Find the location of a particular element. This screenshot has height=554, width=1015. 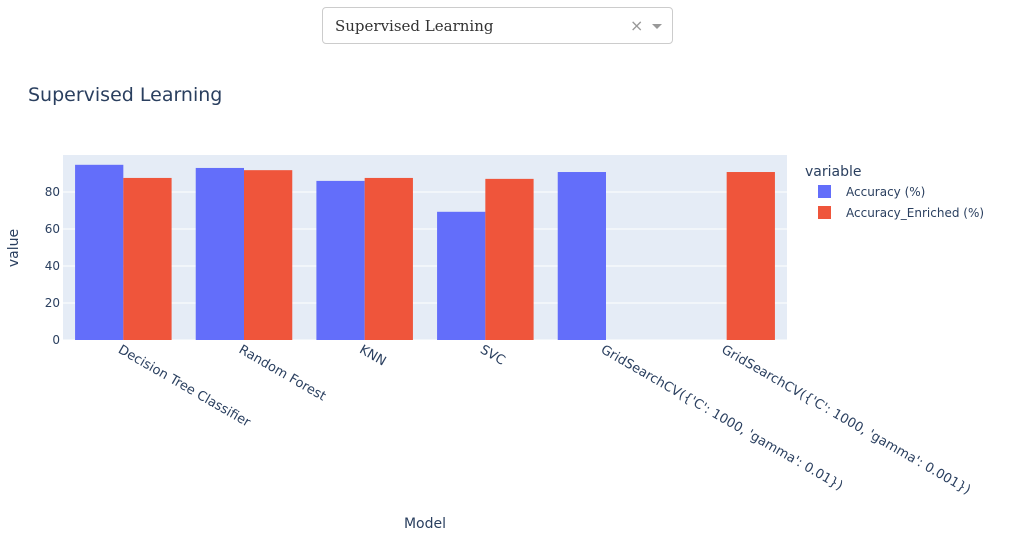

chevron-down-icon is located at coordinates (657, 26).